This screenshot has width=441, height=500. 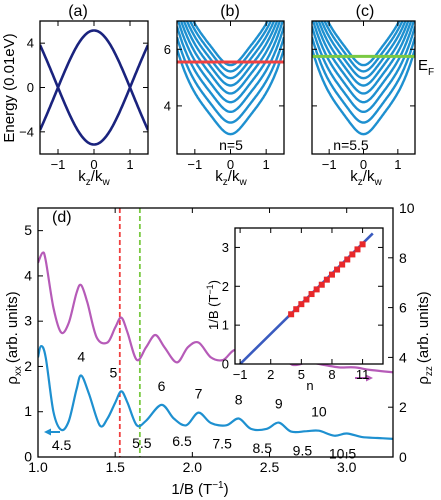 I want to click on panel-a-curves, so click(x=94, y=87).